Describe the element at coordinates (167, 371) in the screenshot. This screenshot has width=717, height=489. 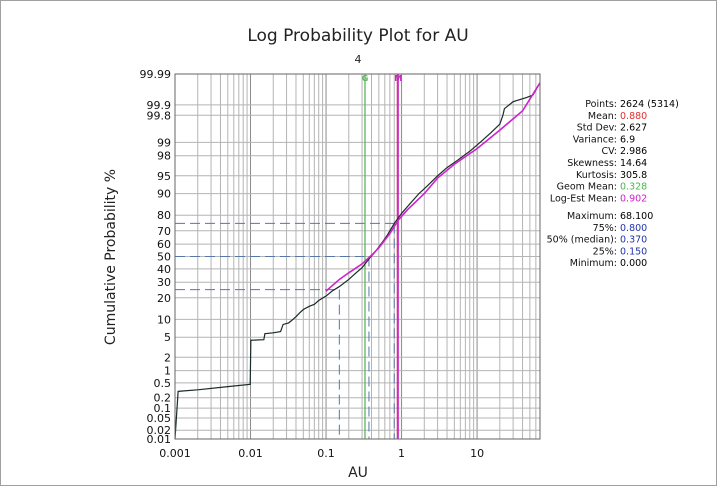
I see `y-tick-label: 1` at that location.